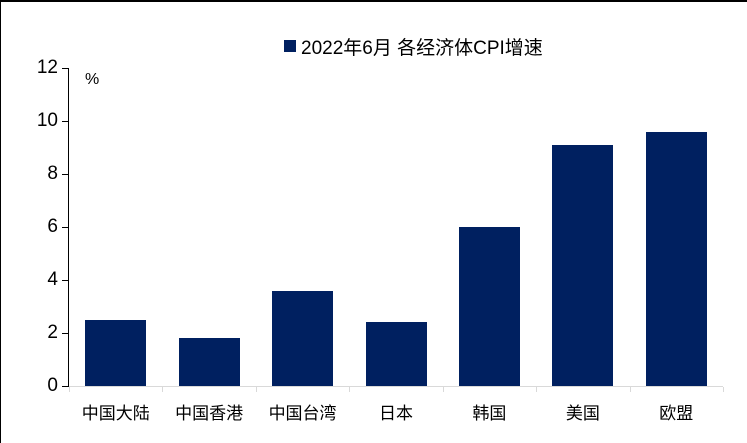  Describe the element at coordinates (676, 413) in the screenshot. I see `x-axis-category-label: 欧盟` at that location.